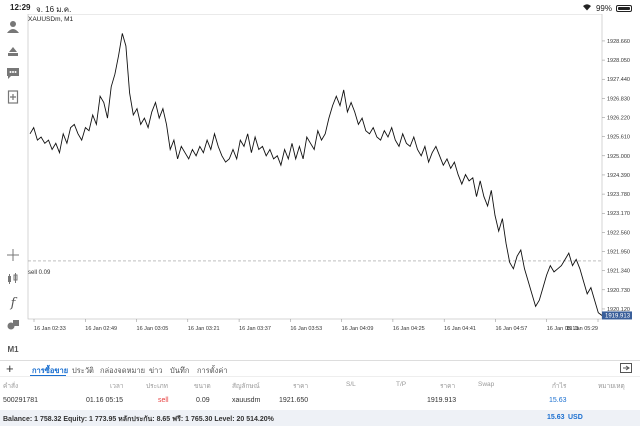  Describe the element at coordinates (21, 400) in the screenshot. I see `order-id: 500291781` at that location.